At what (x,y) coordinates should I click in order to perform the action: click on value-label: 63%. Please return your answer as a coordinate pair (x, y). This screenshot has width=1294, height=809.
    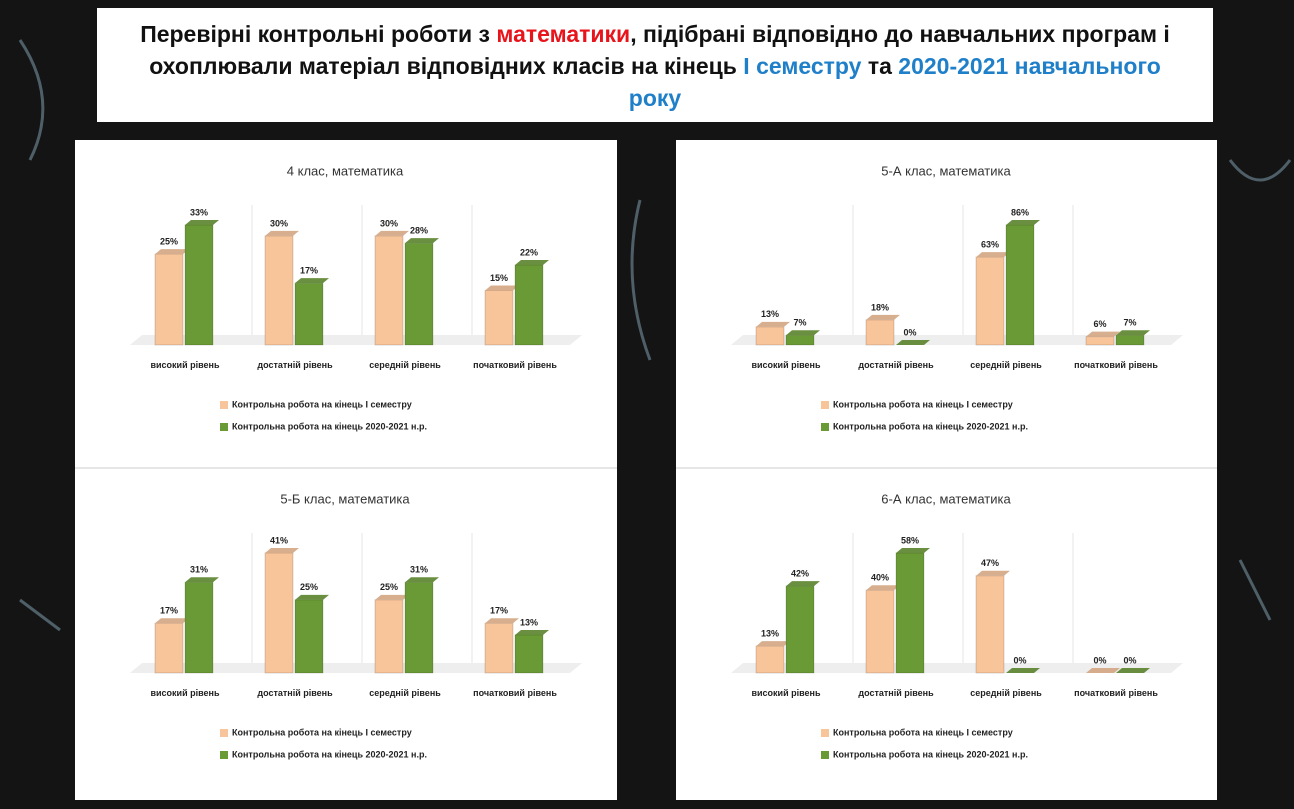
    Looking at the image, I should click on (990, 244).